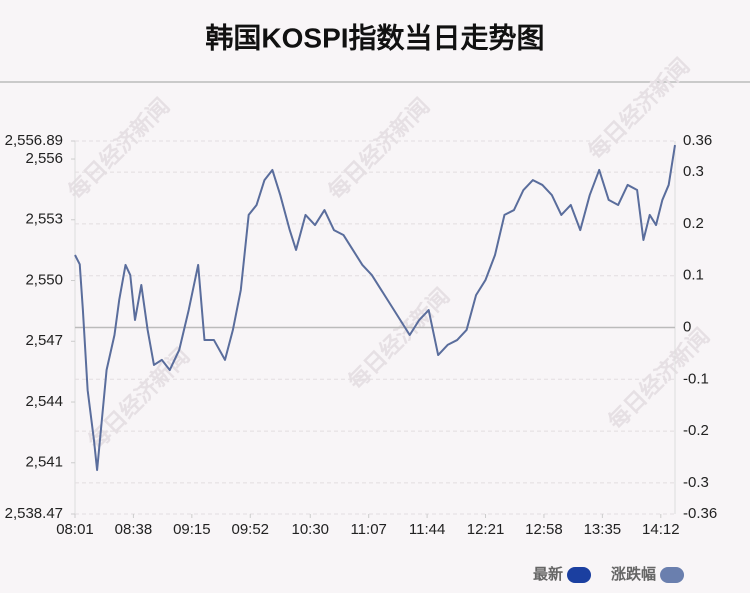  What do you see at coordinates (544, 529) in the screenshot?
I see `x-tick-label: 12:58` at bounding box center [544, 529].